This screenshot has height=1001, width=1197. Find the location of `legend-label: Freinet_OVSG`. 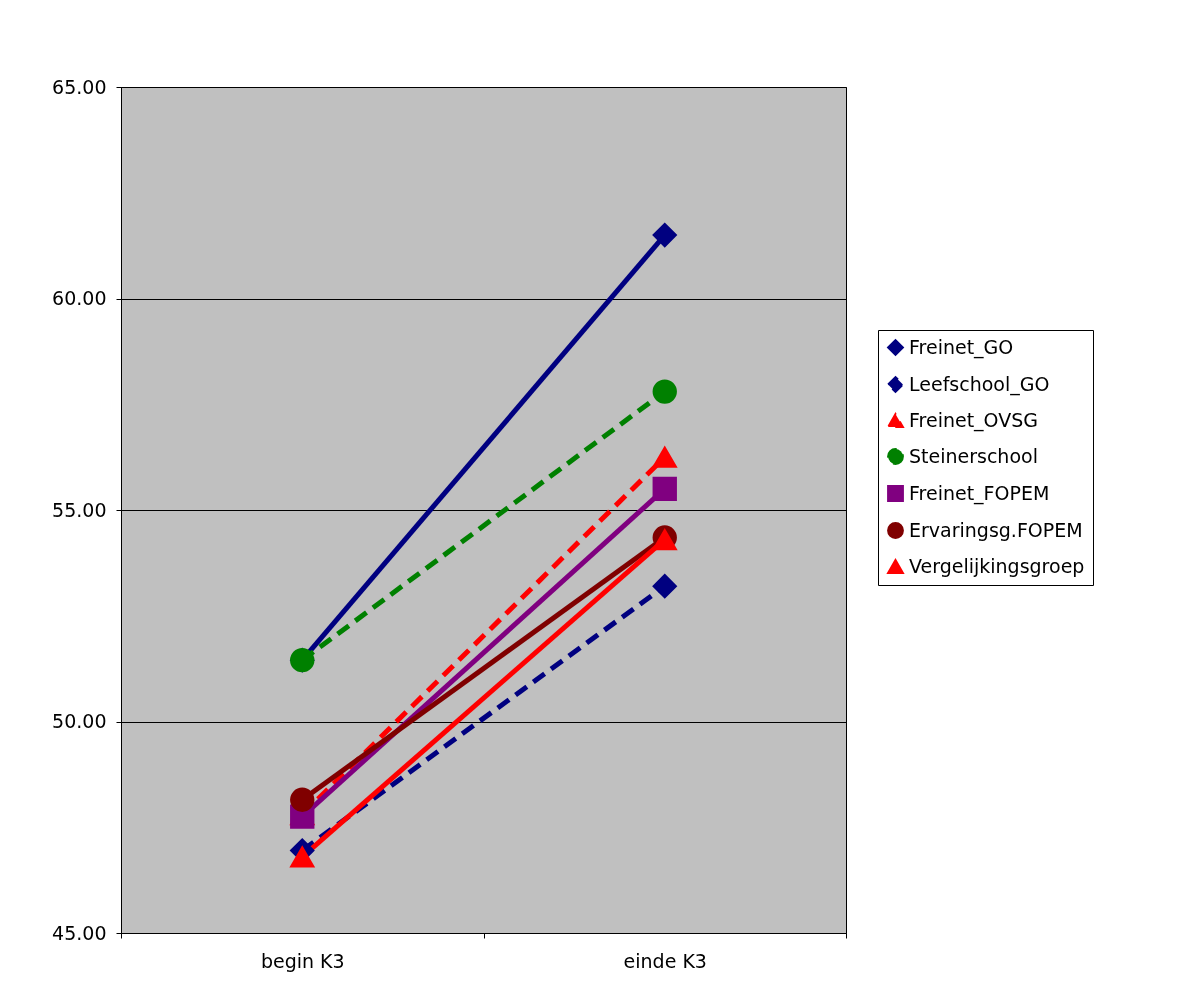

legend-label: Freinet_OVSG is located at coordinates (973, 420).